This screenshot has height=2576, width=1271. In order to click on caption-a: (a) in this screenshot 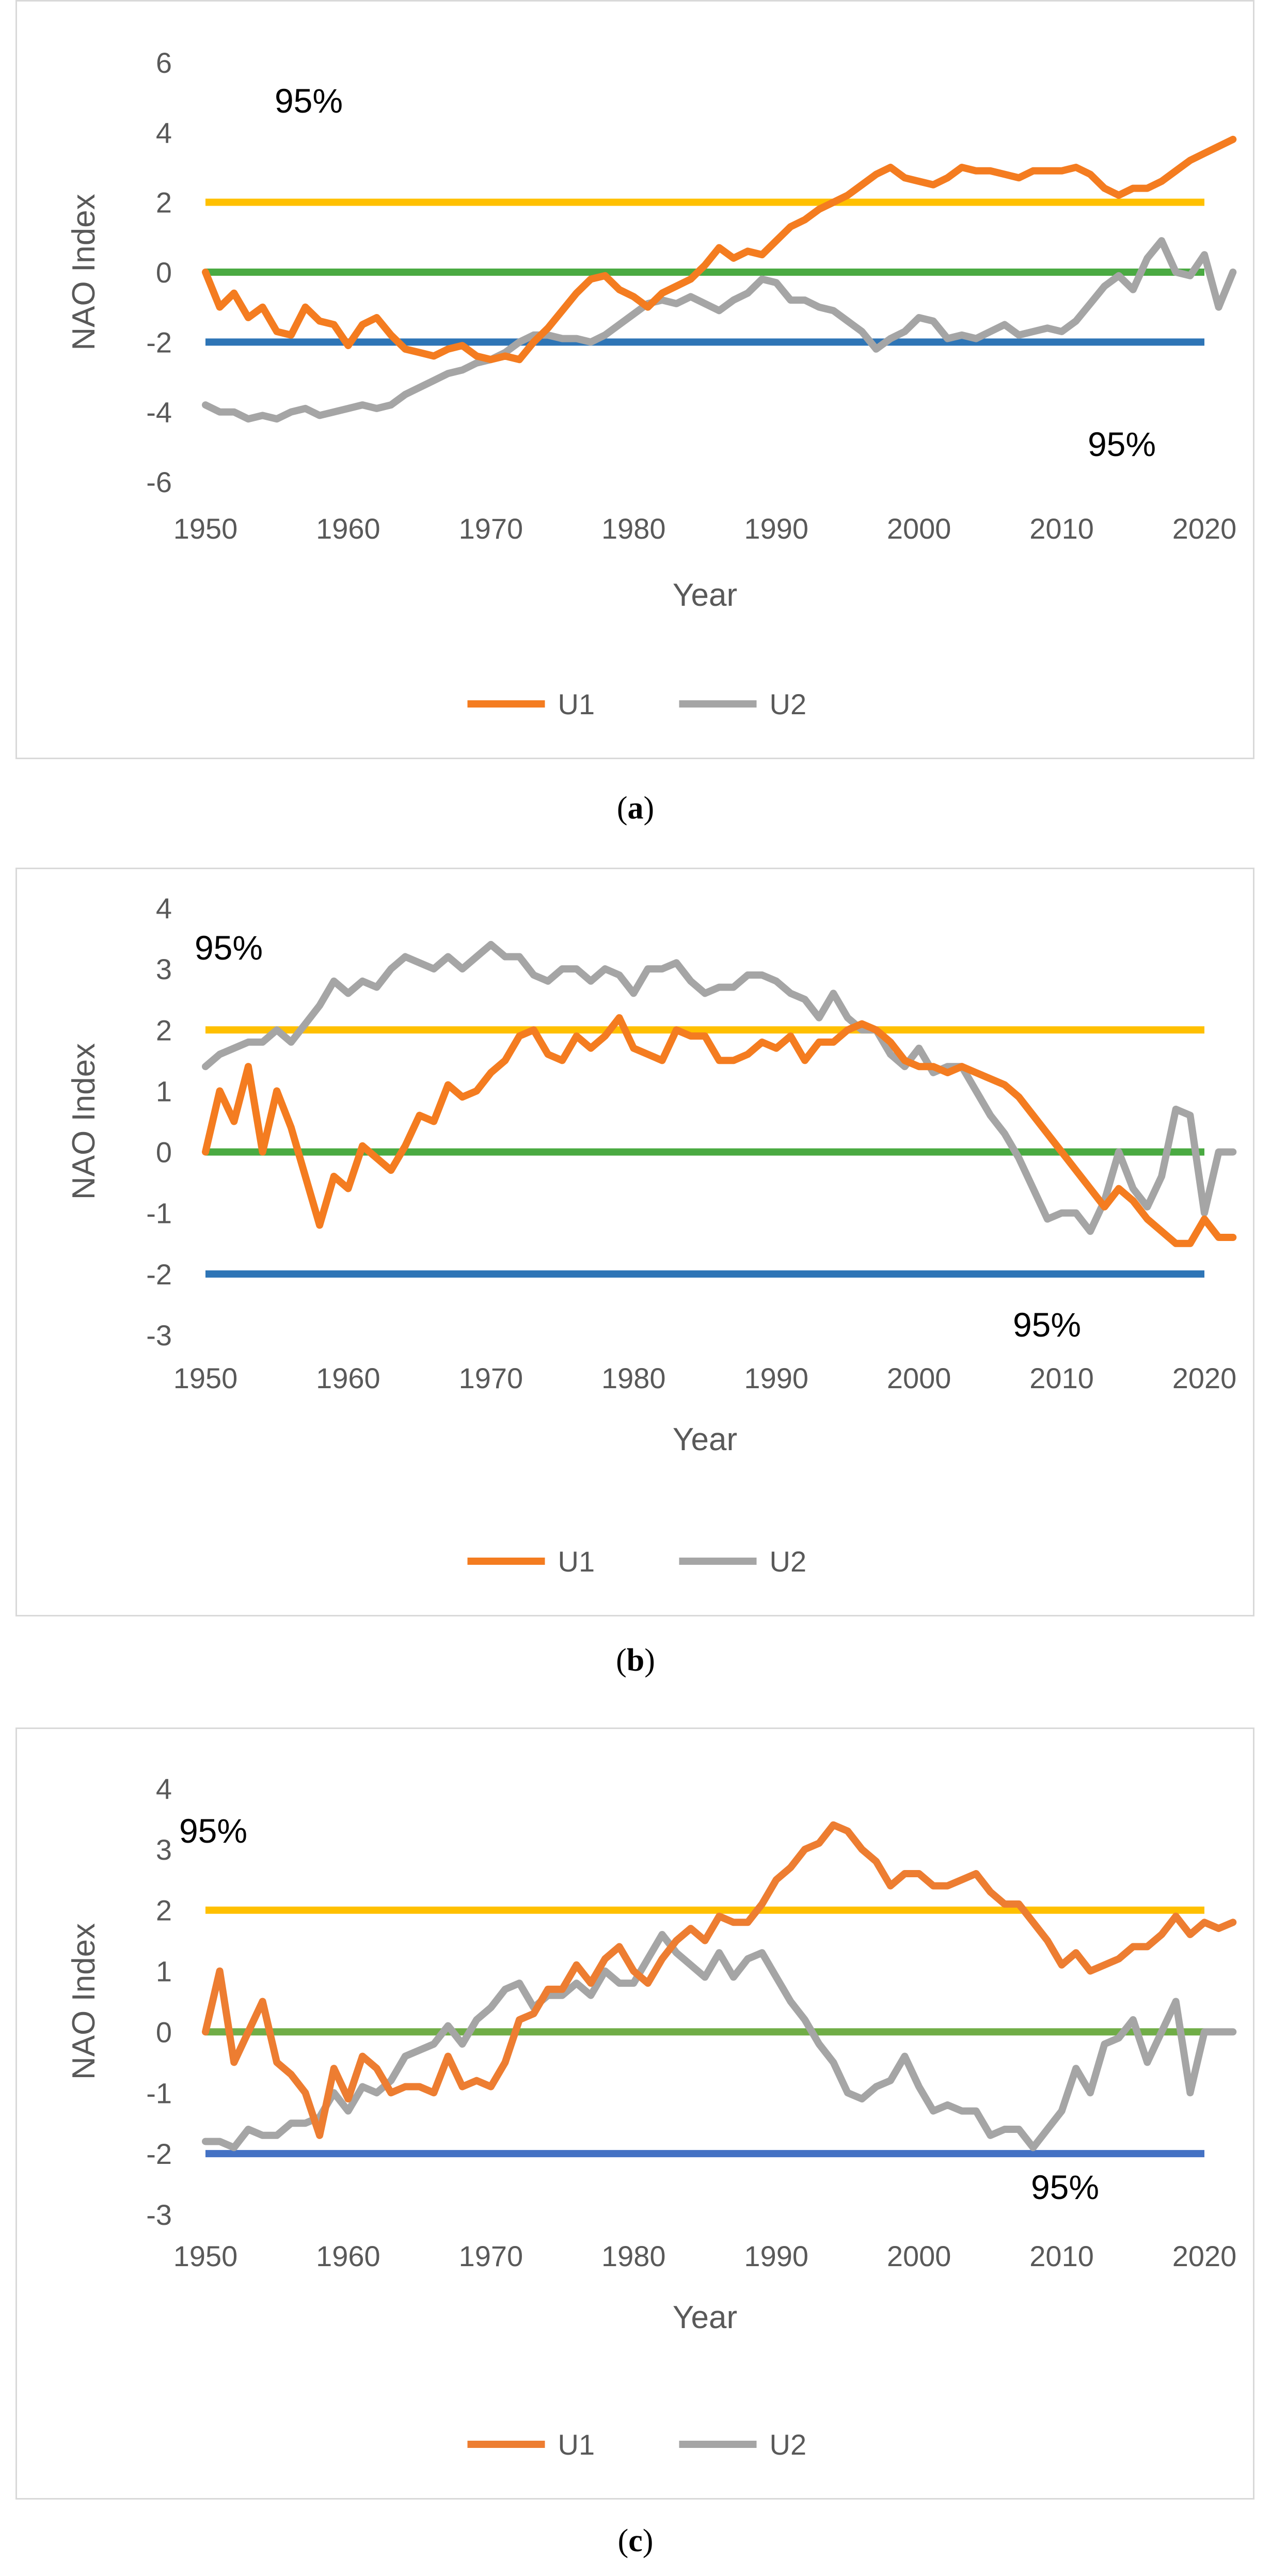, I will do `click(635, 809)`.